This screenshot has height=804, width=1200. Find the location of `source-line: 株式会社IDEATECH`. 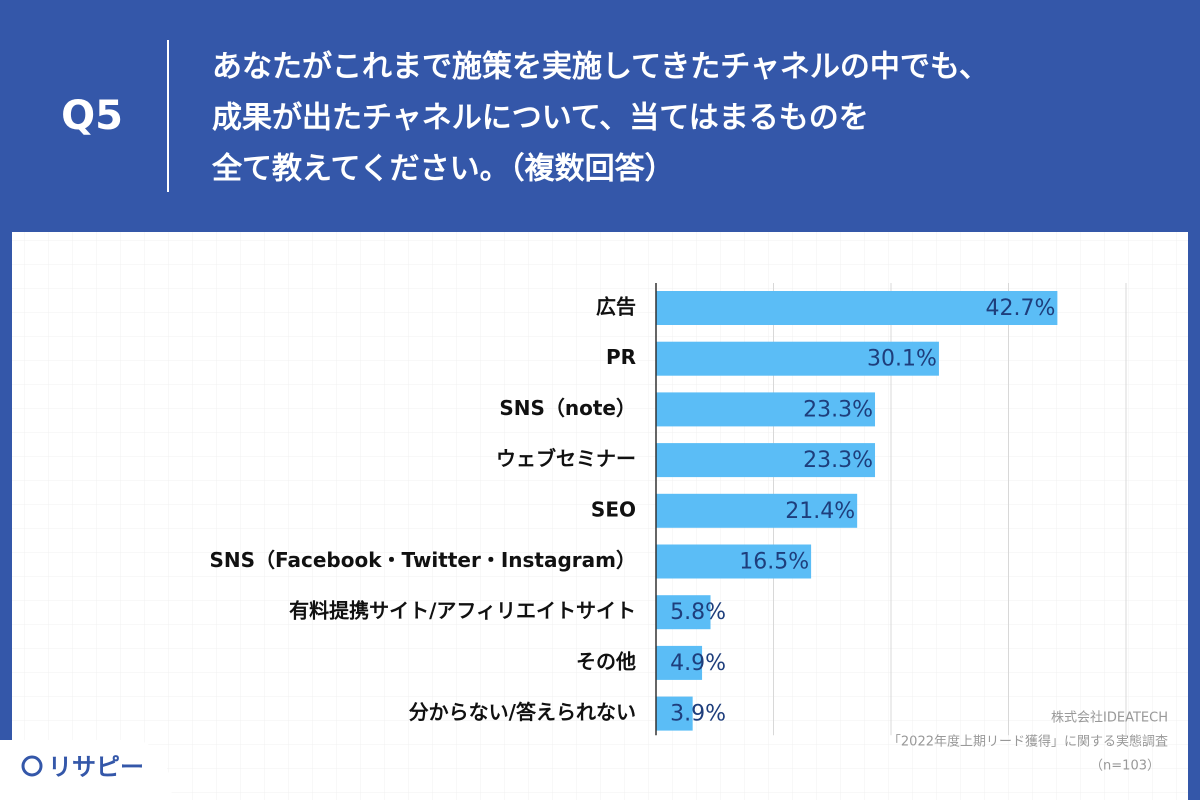

source-line: 株式会社IDEATECH is located at coordinates (1109, 718).